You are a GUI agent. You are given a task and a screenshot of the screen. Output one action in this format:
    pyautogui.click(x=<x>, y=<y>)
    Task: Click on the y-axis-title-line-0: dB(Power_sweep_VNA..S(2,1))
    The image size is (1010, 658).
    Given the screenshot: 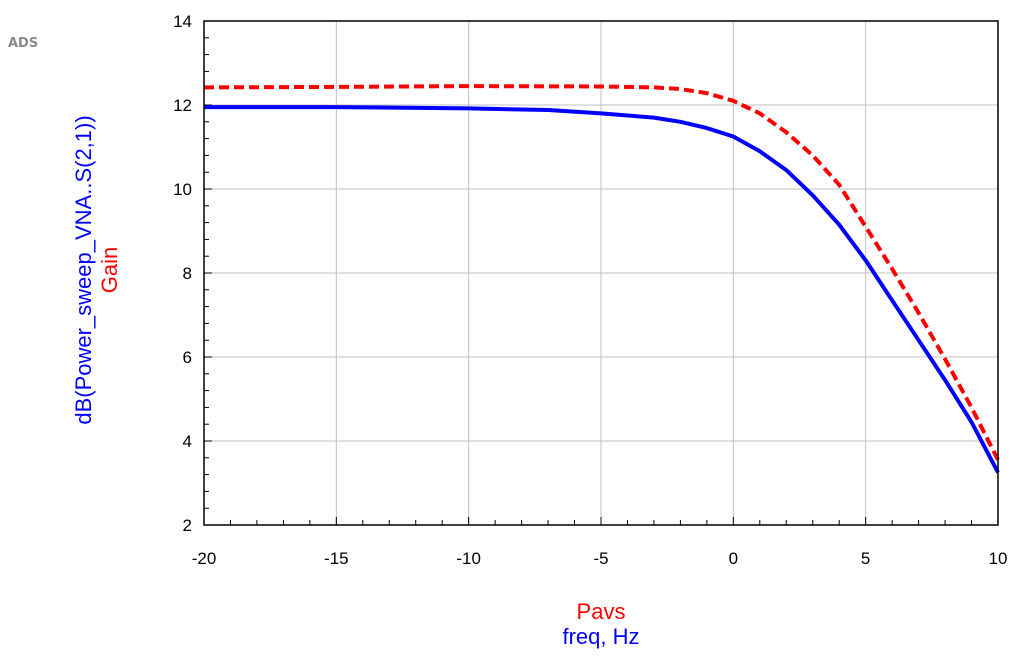 What is the action you would take?
    pyautogui.click(x=83, y=269)
    